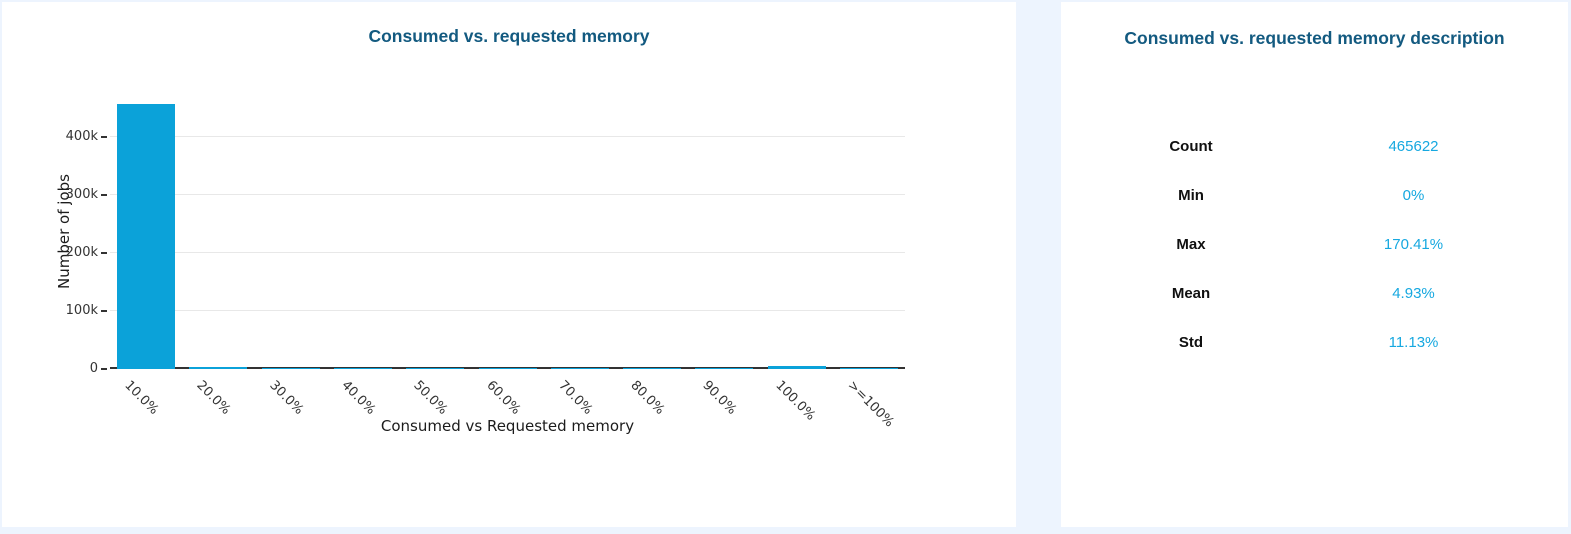  Describe the element at coordinates (724, 368) in the screenshot. I see `bar-90.0%` at that location.